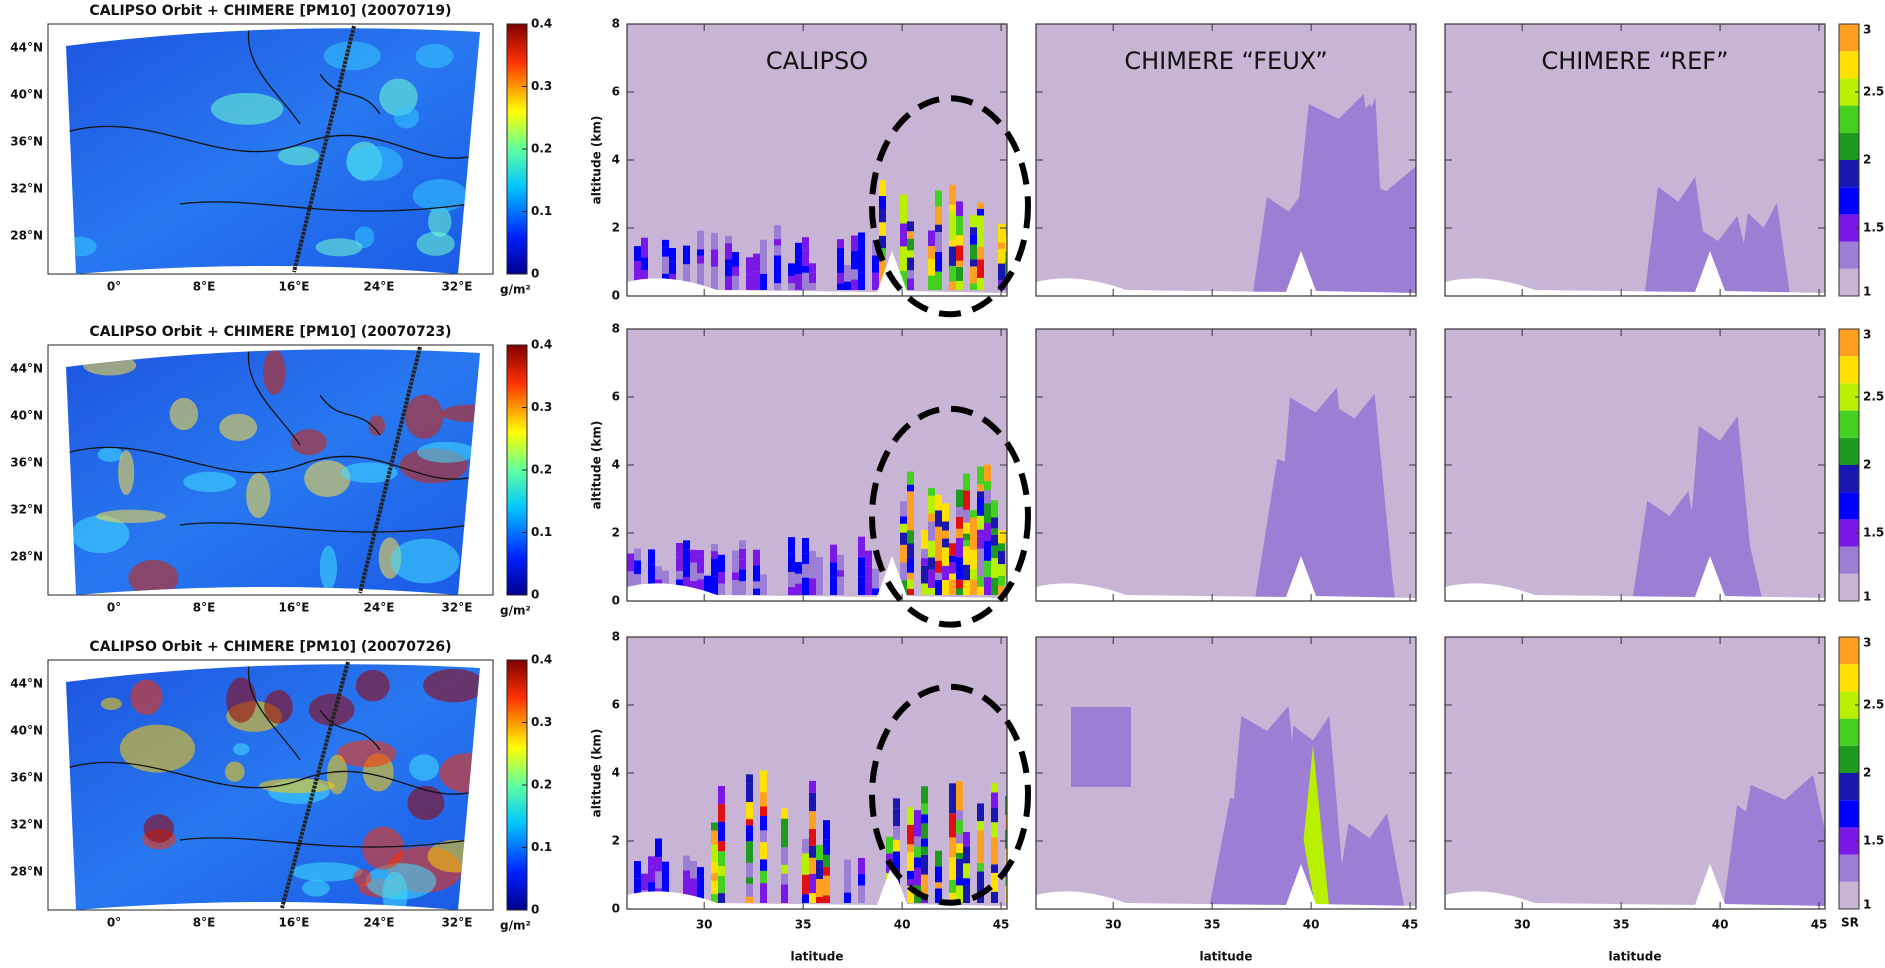 The image size is (1885, 968). What do you see at coordinates (390, 470) in the screenshot?
I see `orbit-track` at bounding box center [390, 470].